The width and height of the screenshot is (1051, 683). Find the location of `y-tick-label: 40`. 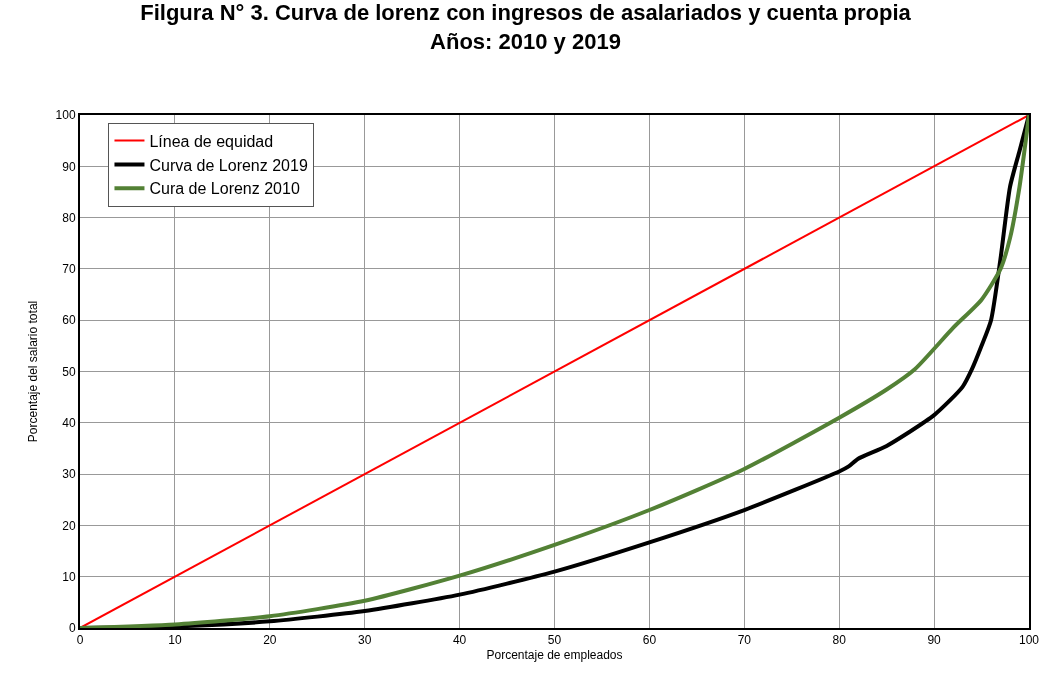

y-tick-label: 40 is located at coordinates (69, 423).